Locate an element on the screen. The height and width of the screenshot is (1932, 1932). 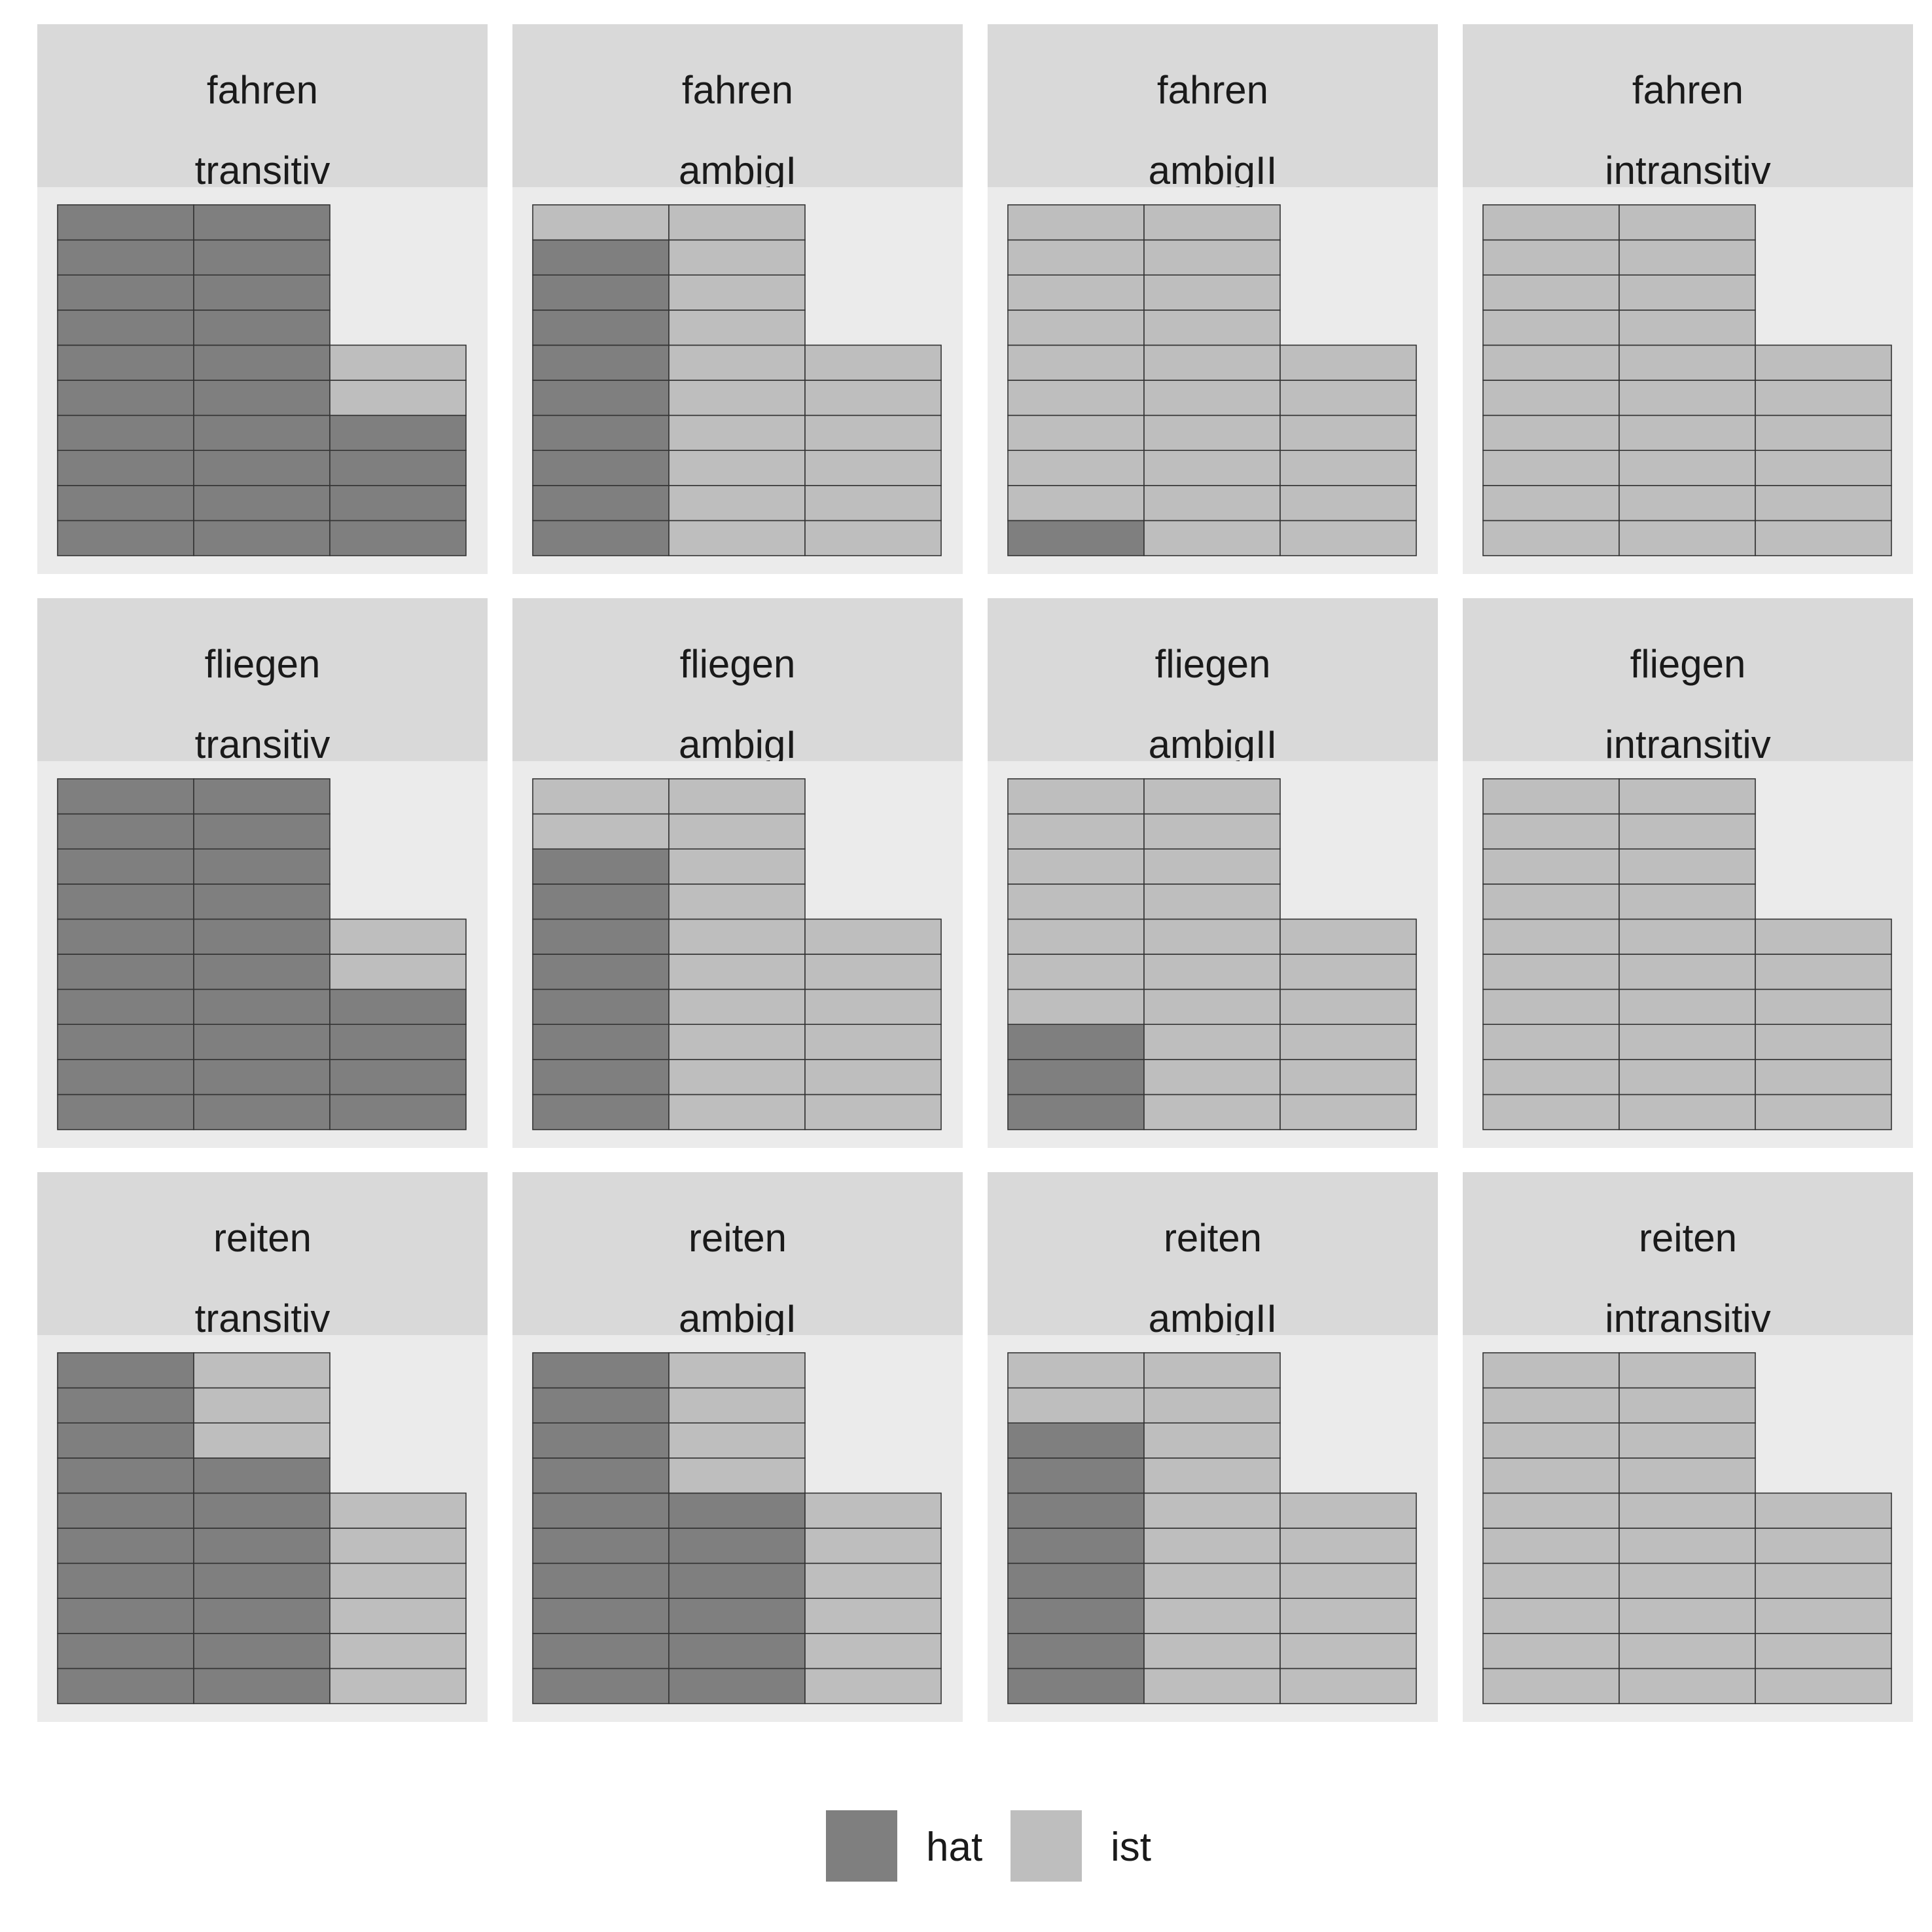
legend-label-hat: hat is located at coordinates (954, 1847).